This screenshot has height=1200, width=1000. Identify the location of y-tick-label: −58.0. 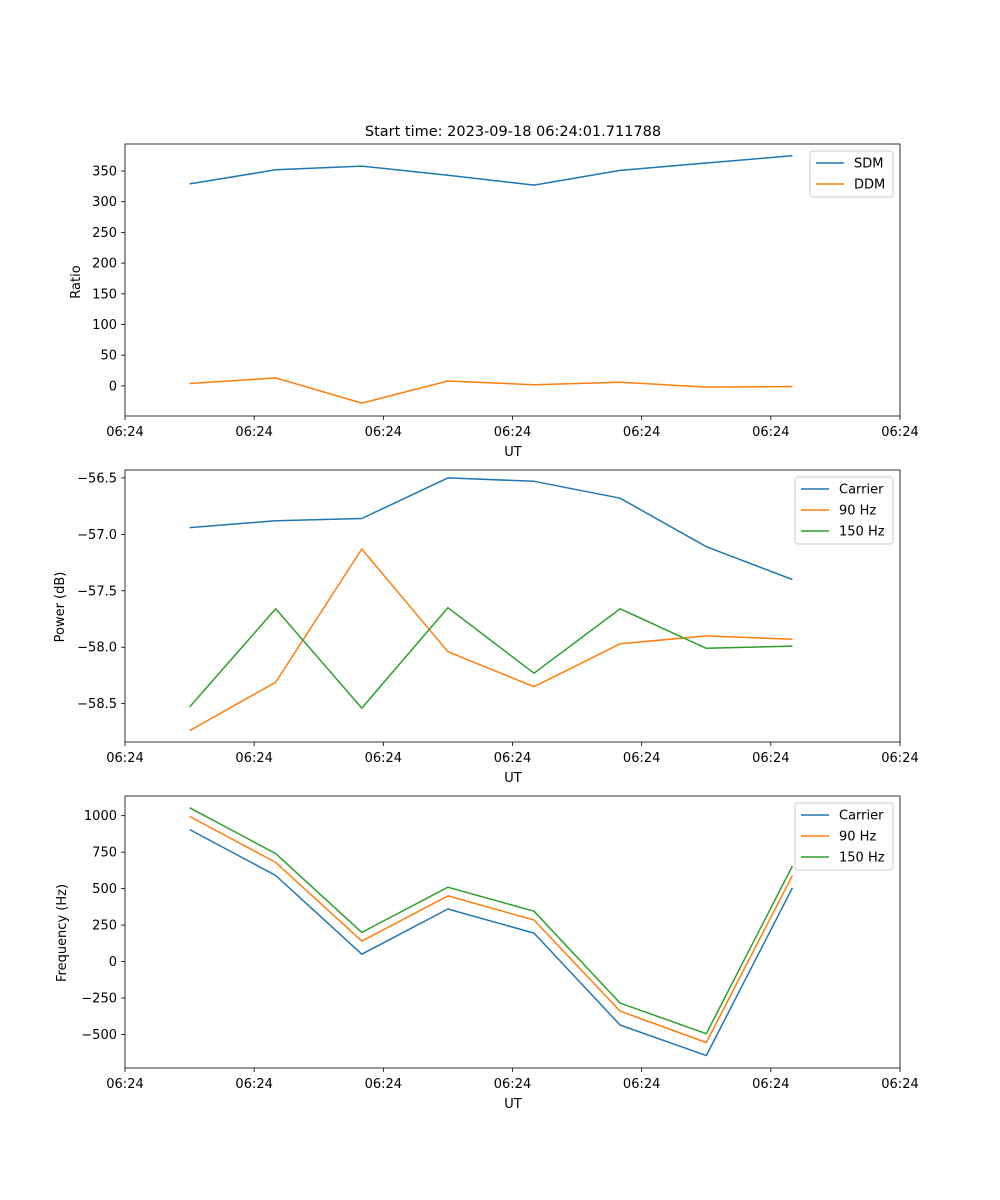
(97, 648).